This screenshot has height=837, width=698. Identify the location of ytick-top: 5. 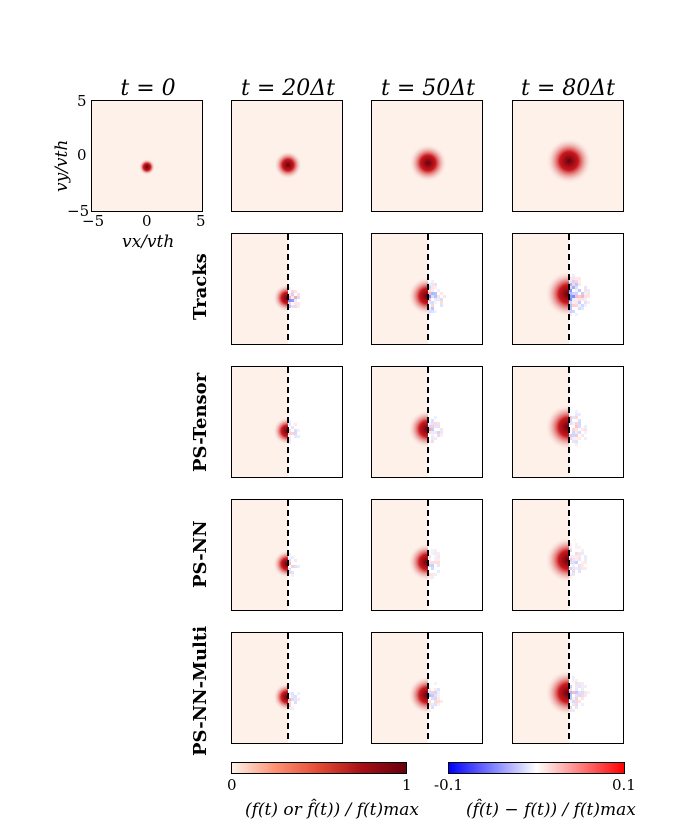
(82, 101).